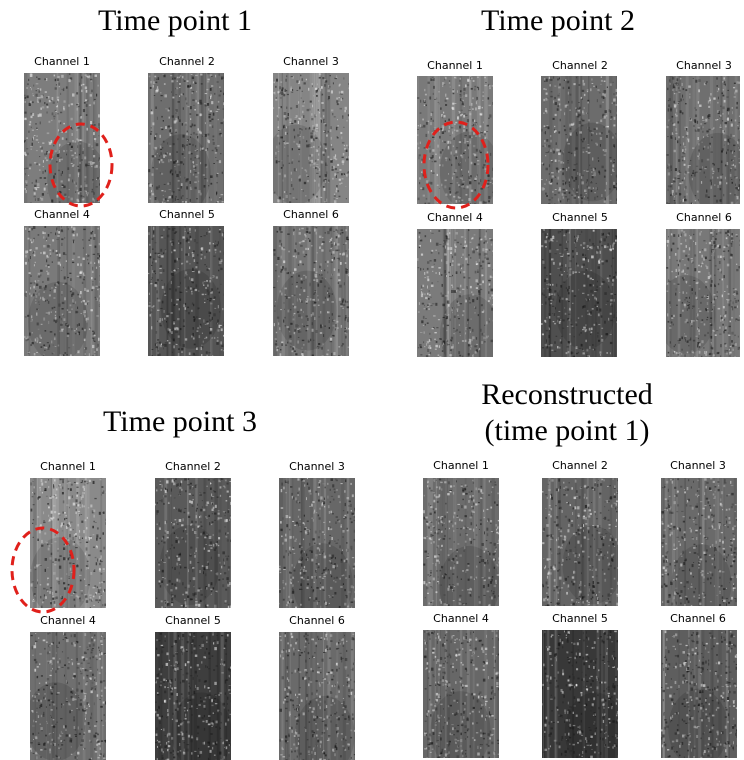 The image size is (744, 760). What do you see at coordinates (567, 394) in the screenshot?
I see `panel-title-reconstructed: Reconstructed` at bounding box center [567, 394].